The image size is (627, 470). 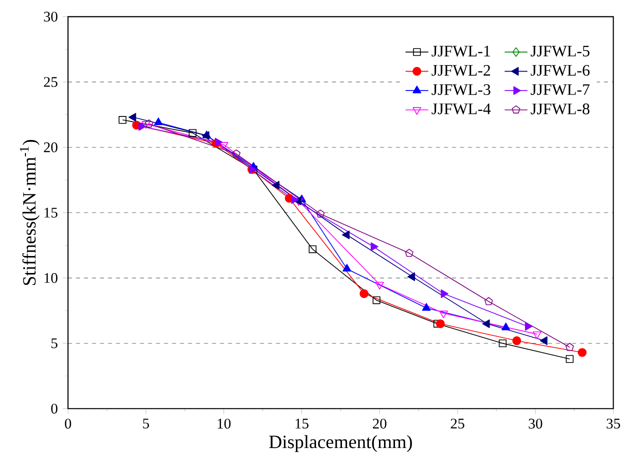 What do you see at coordinates (146, 423) in the screenshot?
I see `x-tick-label: 5` at bounding box center [146, 423].